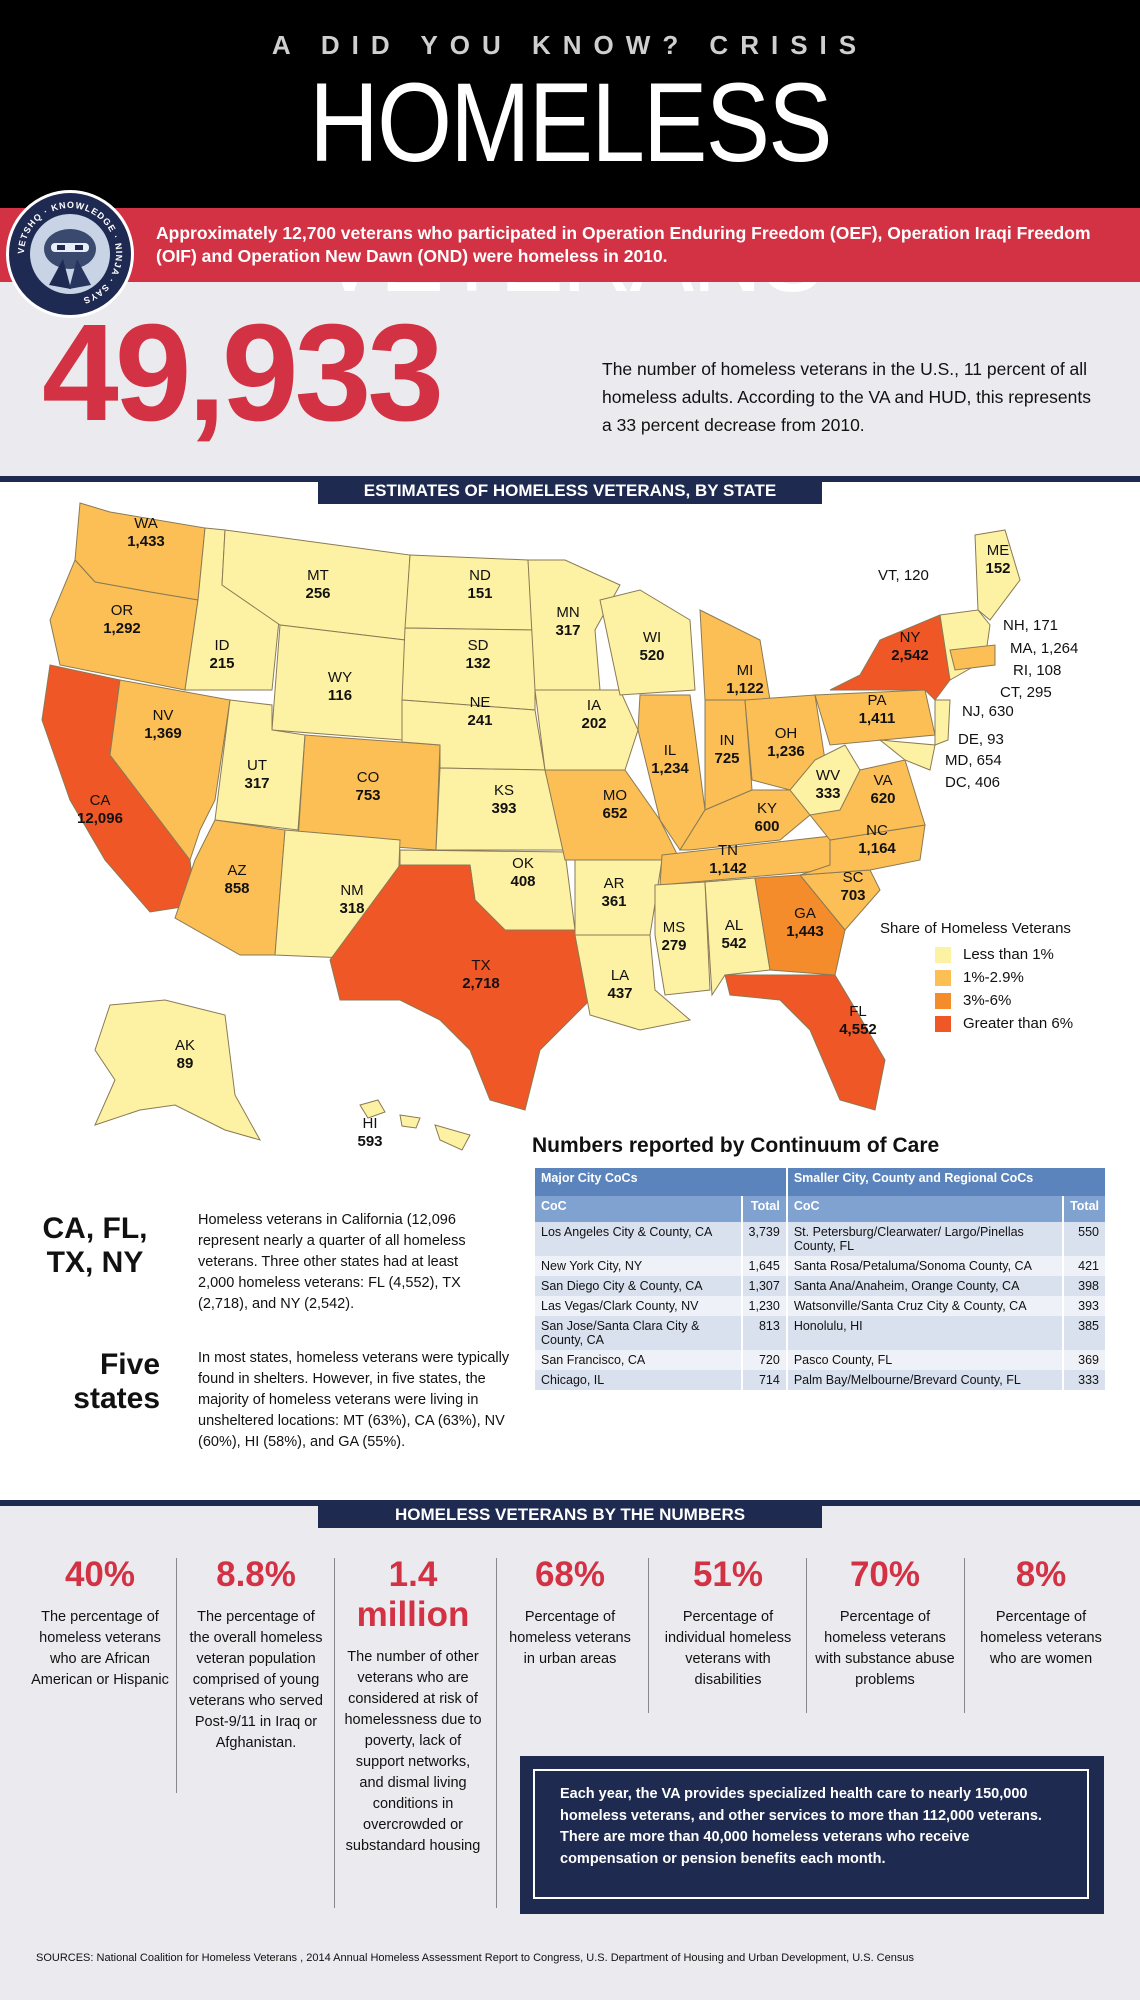  I want to click on state-value-pa: 1,411, so click(877, 718).